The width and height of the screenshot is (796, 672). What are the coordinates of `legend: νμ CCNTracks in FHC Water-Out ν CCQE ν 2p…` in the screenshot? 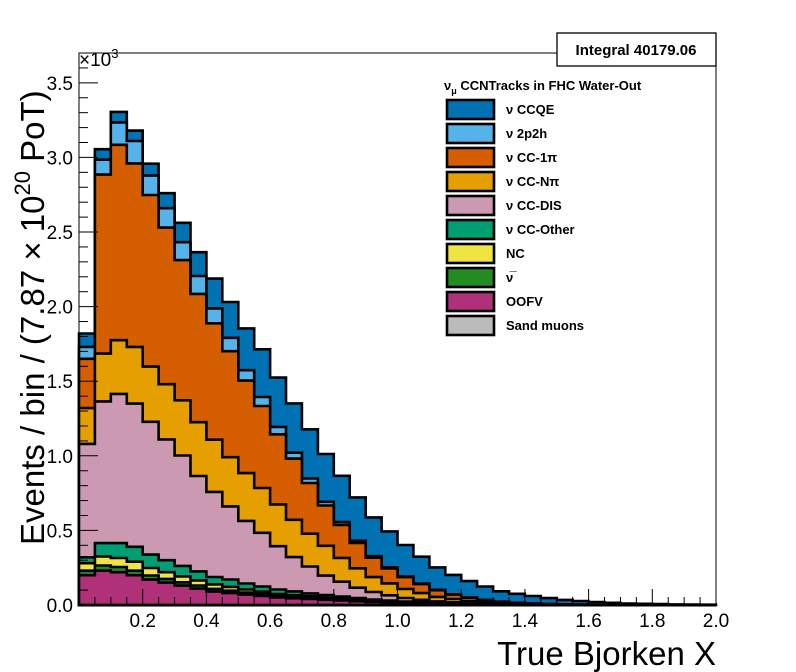 It's located at (543, 207).